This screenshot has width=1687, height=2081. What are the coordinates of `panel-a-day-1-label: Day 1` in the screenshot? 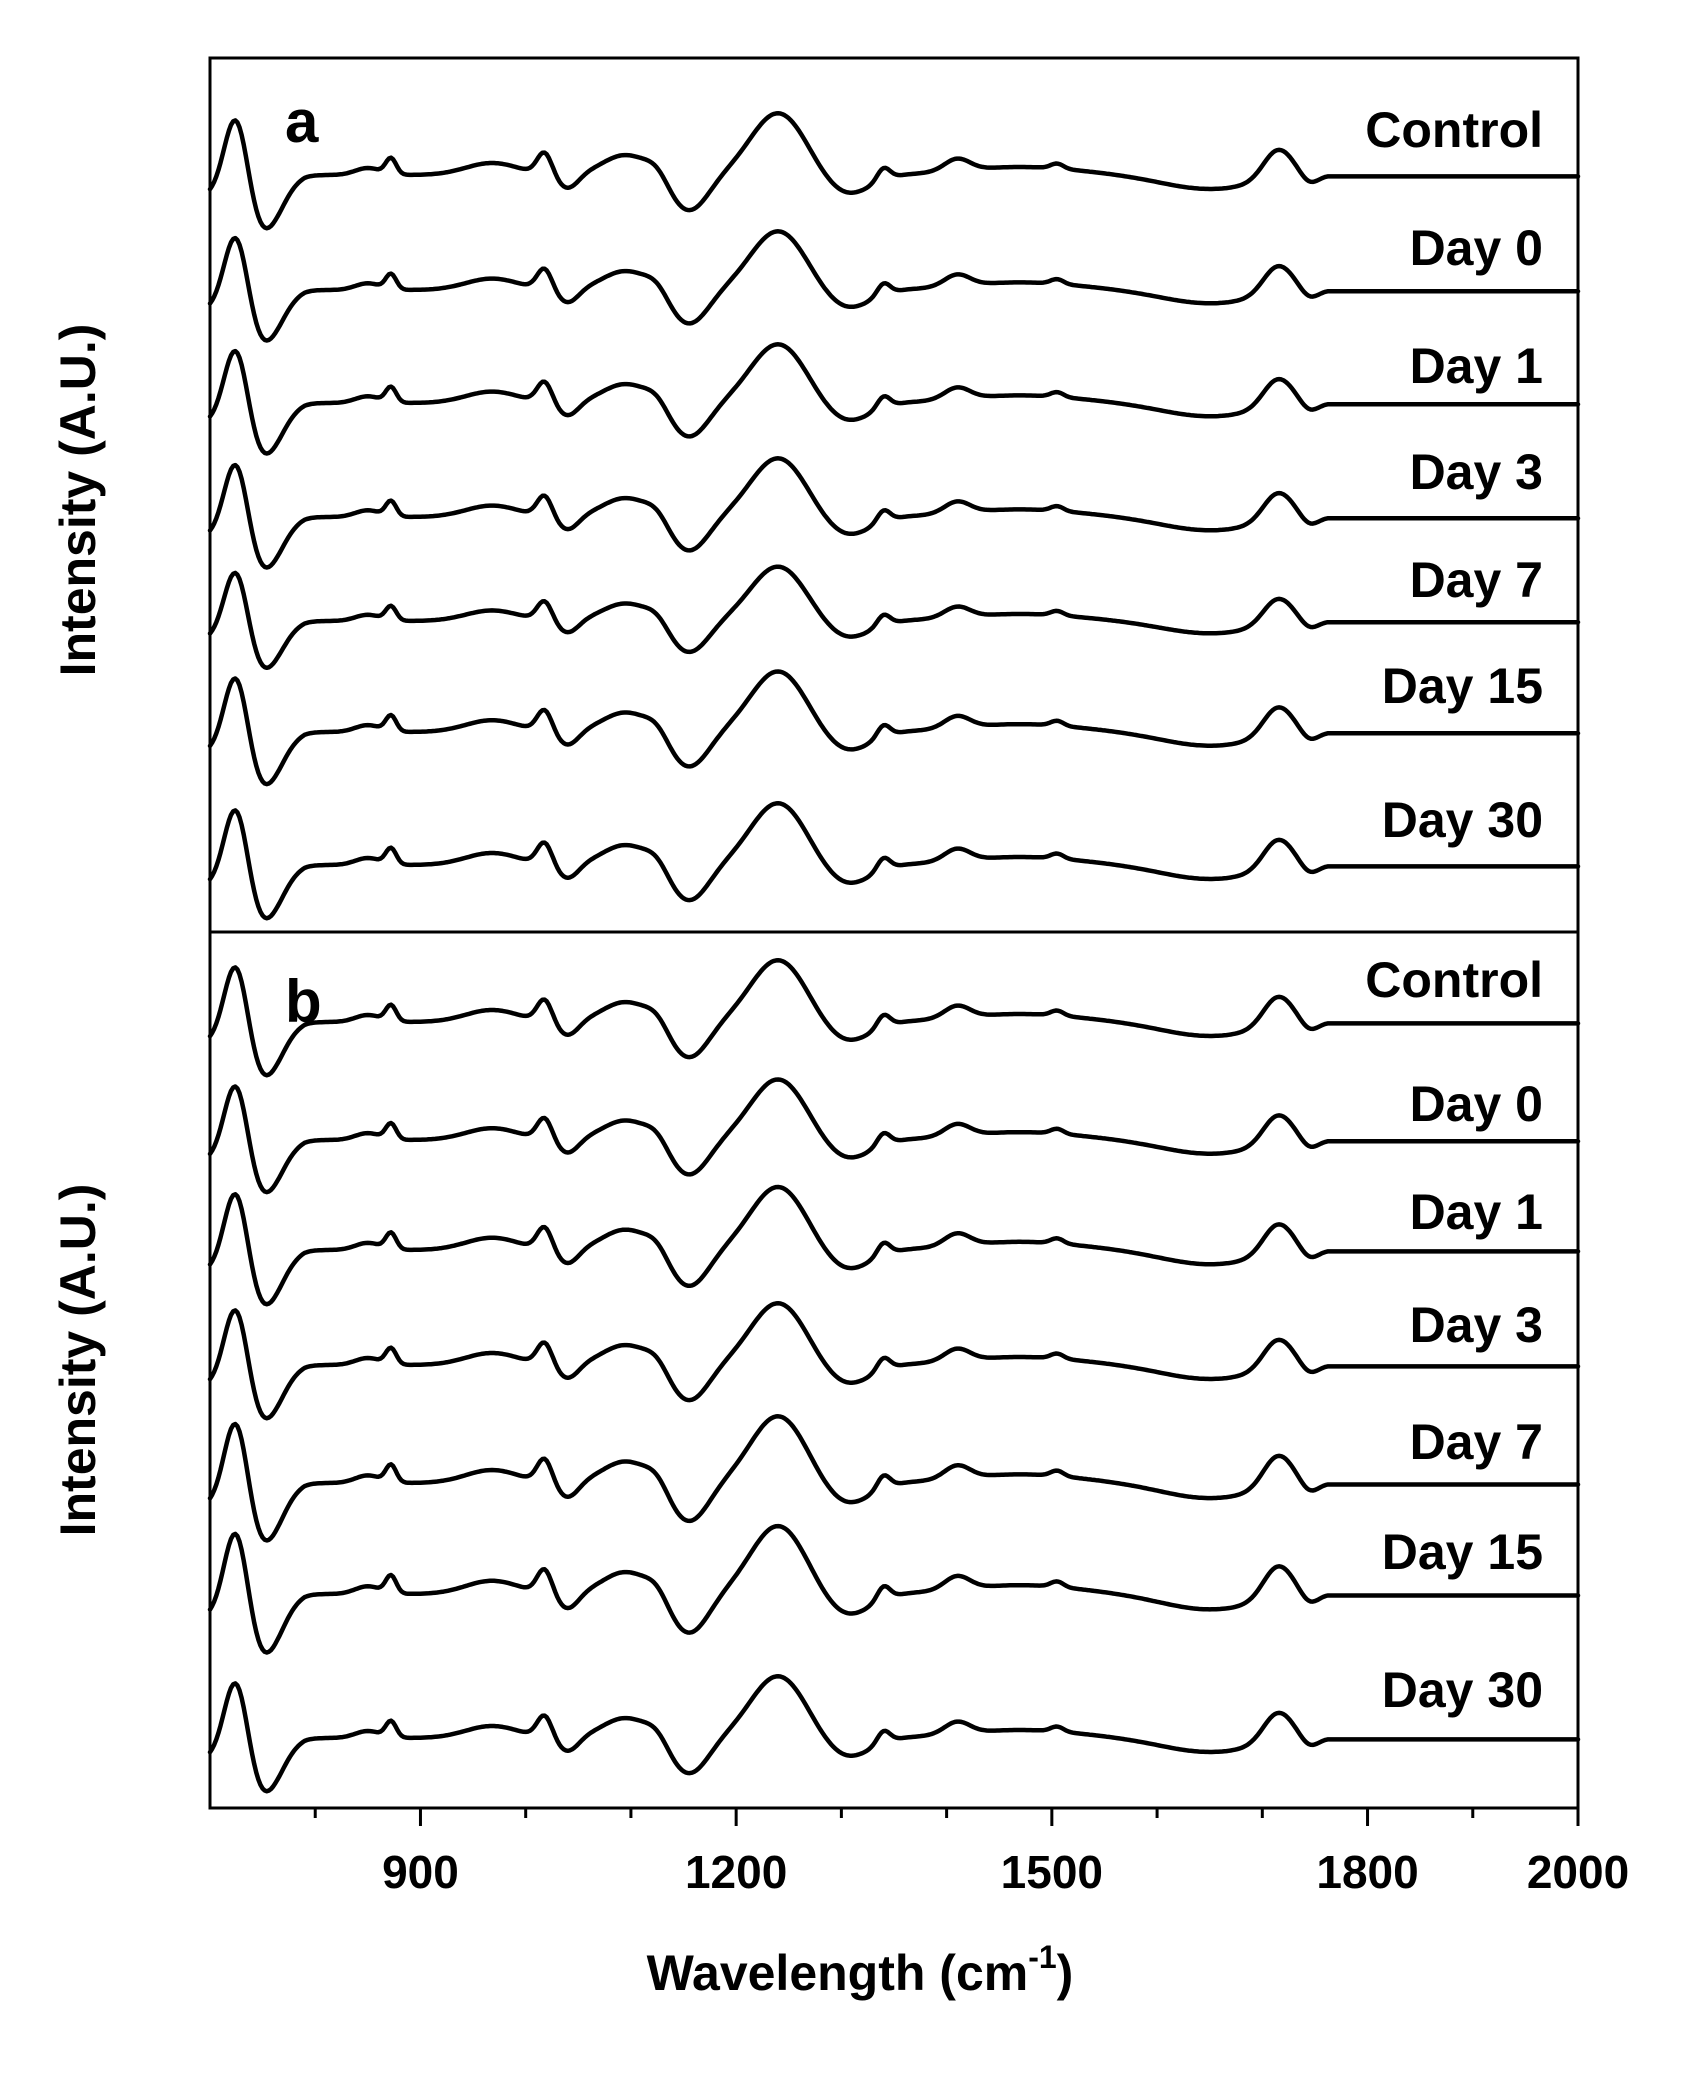 It's located at (1476, 366).